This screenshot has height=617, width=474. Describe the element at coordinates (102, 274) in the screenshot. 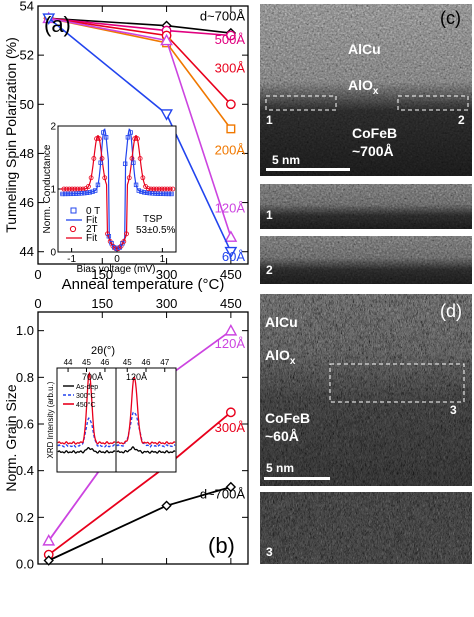

I see `panel-a-x-tick-label: 150` at that location.